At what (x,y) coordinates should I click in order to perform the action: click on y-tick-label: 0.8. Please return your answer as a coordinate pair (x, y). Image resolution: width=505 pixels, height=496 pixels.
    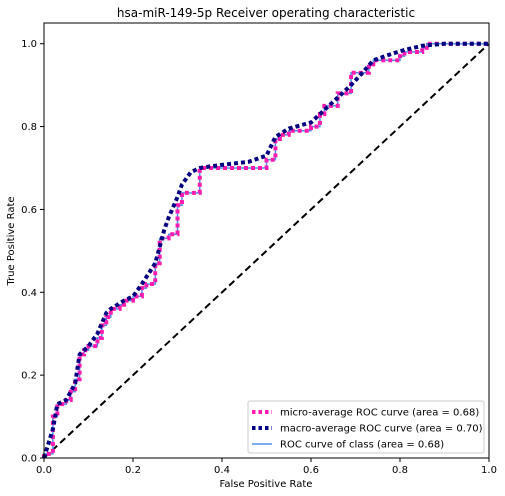
    Looking at the image, I should click on (29, 127).